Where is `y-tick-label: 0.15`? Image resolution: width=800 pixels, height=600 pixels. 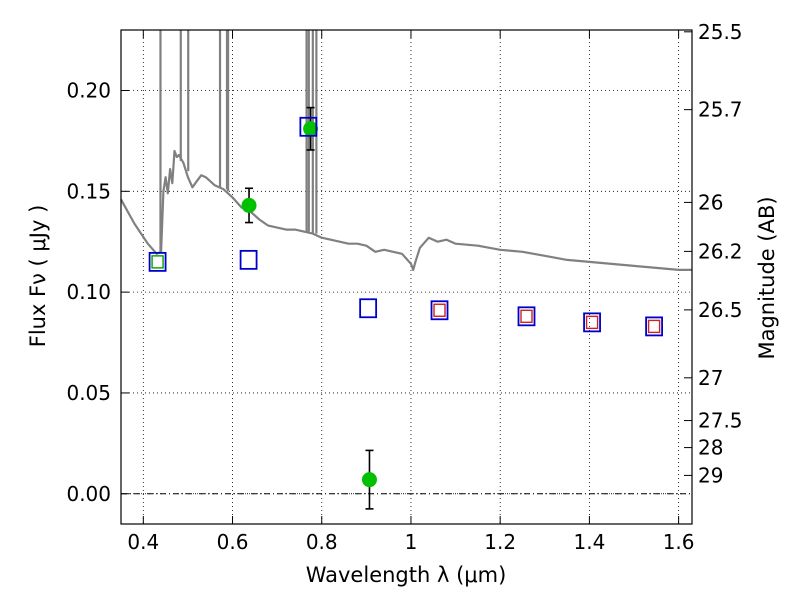 y-tick-label: 0.15 is located at coordinates (88, 191).